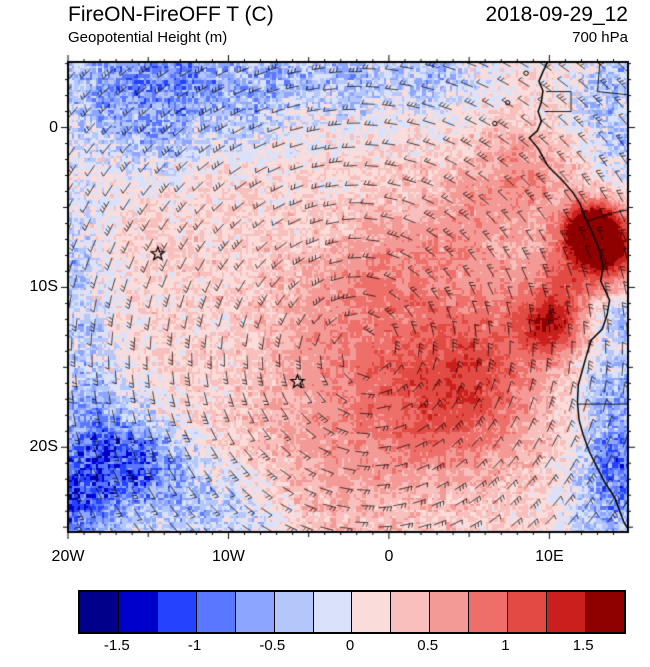 This screenshot has height=667, width=650. I want to click on pressure-level-label: 700 hPa, so click(600, 37).